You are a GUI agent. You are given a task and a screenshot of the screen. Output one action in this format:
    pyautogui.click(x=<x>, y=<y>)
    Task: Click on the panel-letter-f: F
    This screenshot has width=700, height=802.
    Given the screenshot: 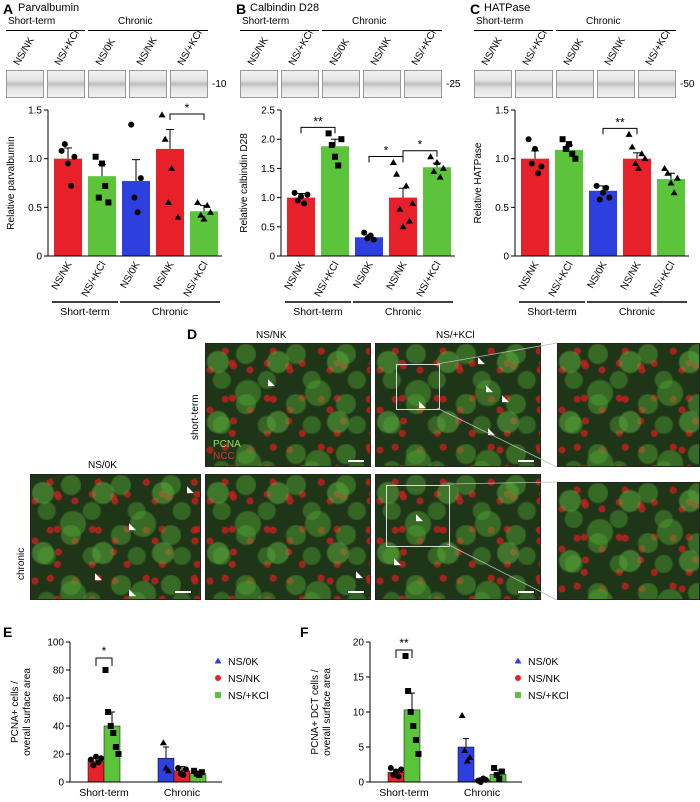 What is the action you would take?
    pyautogui.click(x=304, y=632)
    